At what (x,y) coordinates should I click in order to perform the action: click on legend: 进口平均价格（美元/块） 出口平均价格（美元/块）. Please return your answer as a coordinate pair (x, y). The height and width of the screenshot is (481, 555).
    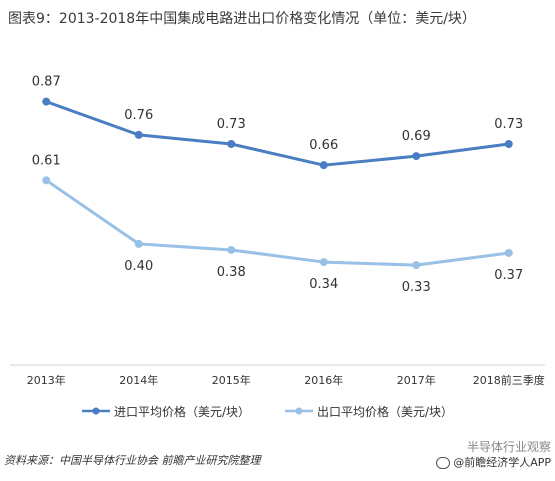
    Looking at the image, I should click on (277, 411).